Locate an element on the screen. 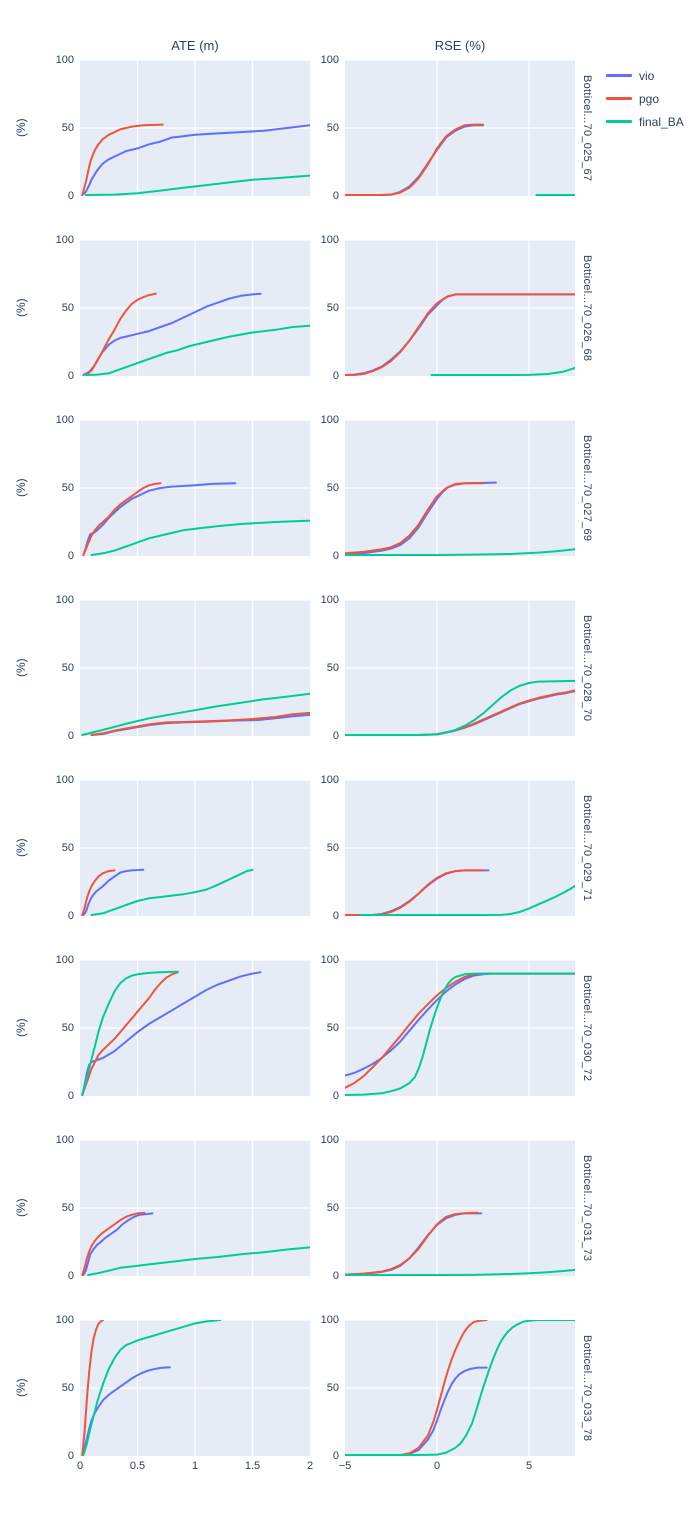 The height and width of the screenshot is (1540, 700). subplot-rse-row4: 0 50 100 is located at coordinates (448, 668).